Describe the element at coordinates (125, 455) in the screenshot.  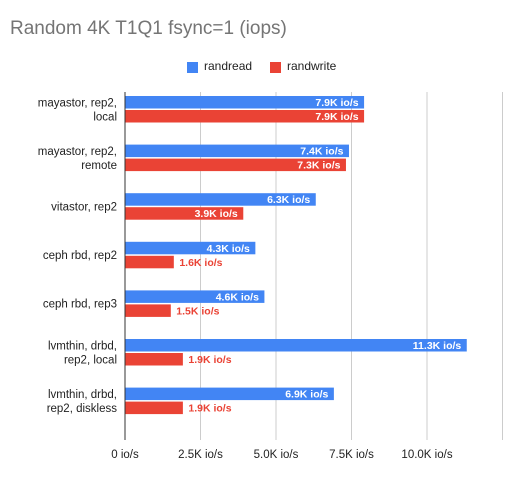
I see `x-tick-label: 0 io/s` at that location.